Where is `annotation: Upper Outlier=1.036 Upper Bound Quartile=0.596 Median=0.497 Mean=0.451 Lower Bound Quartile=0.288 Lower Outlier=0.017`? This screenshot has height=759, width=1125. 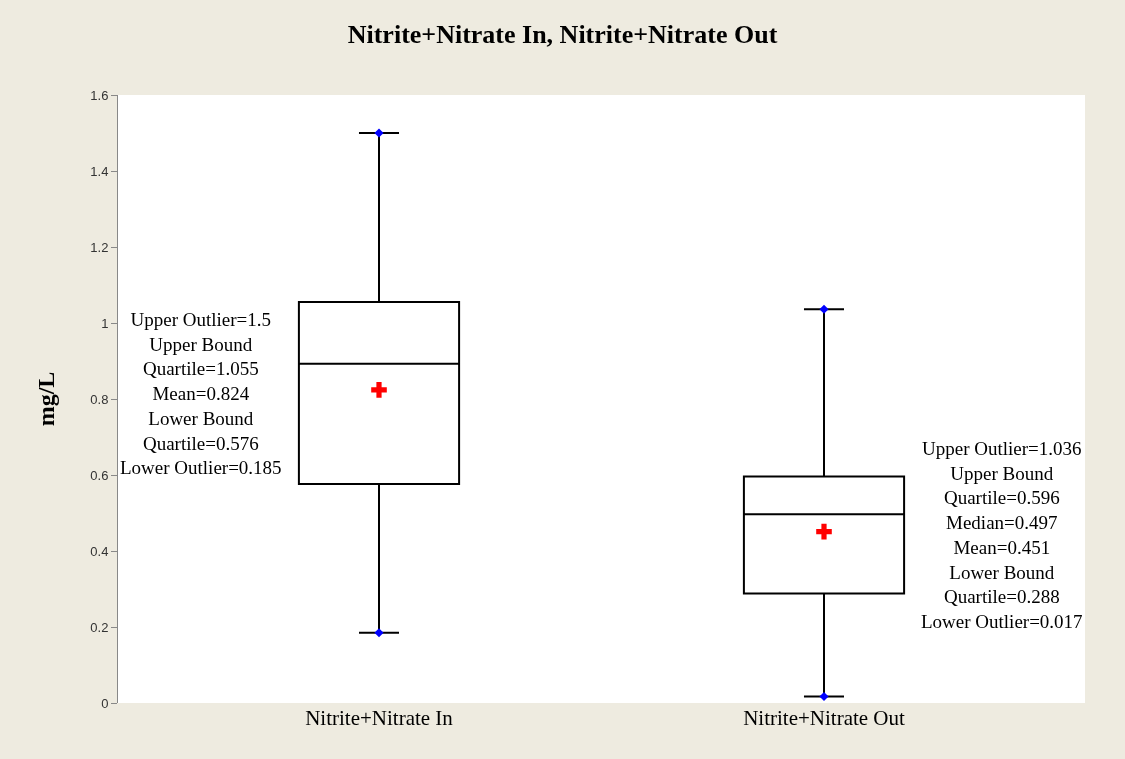 annotation: Upper Outlier=1.036 Upper Bound Quartile=0.596 Median=0.497 Mean=0.451 Lower Bound Quartile=0.288 Lower Outlier=0.017 is located at coordinates (1002, 535).